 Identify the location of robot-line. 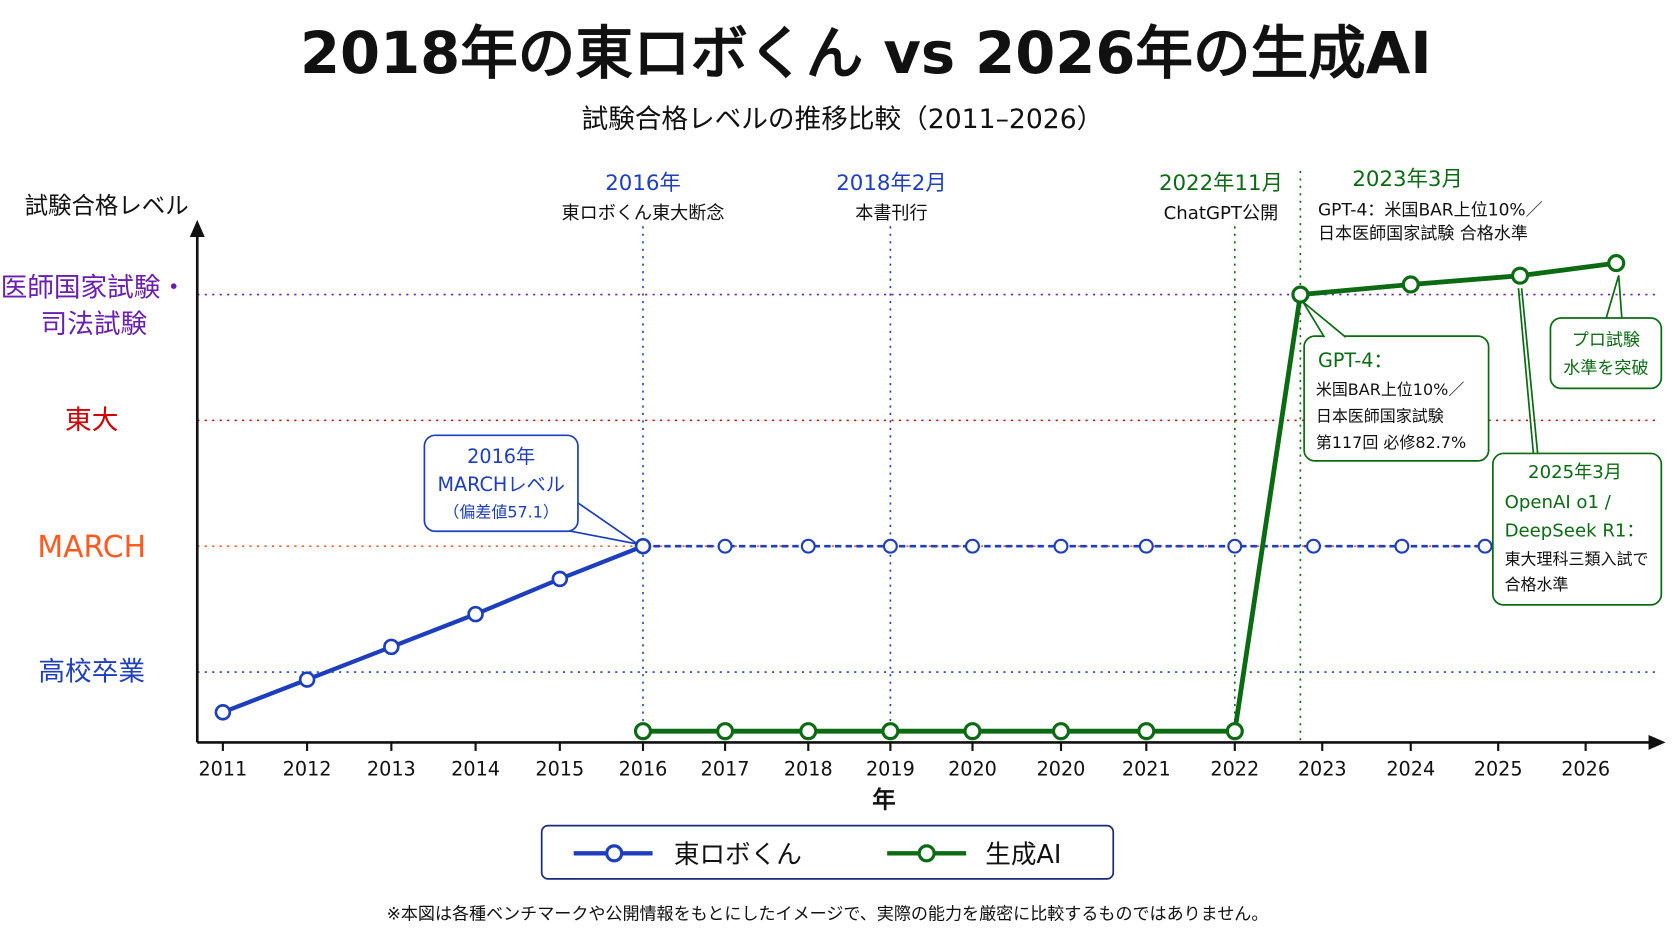
(433, 629).